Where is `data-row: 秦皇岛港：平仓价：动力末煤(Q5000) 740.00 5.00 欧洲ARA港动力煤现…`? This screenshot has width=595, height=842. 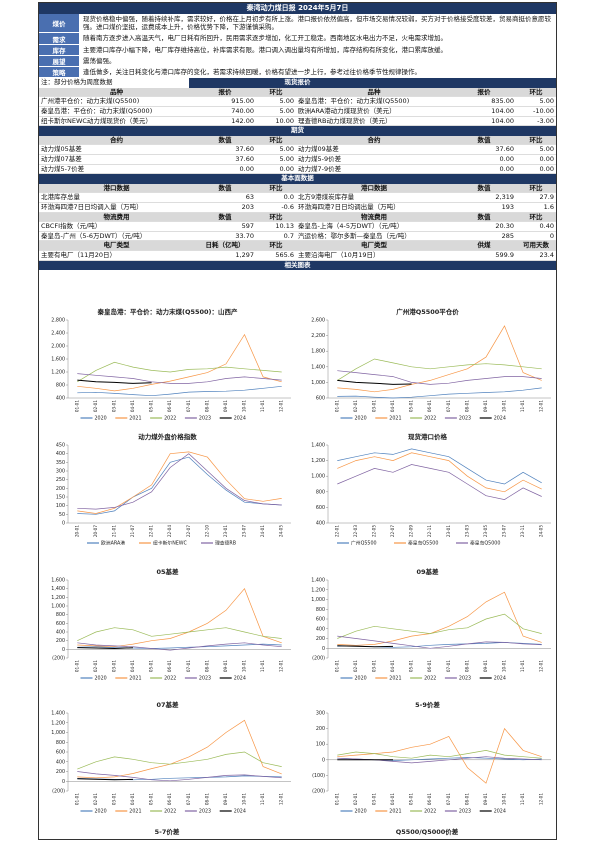
data-row: 秦皇岛港：平仓价：动力末煤(Q5000) 740.00 5.00 欧洲ARA港动力煤现… is located at coordinates (297, 111).